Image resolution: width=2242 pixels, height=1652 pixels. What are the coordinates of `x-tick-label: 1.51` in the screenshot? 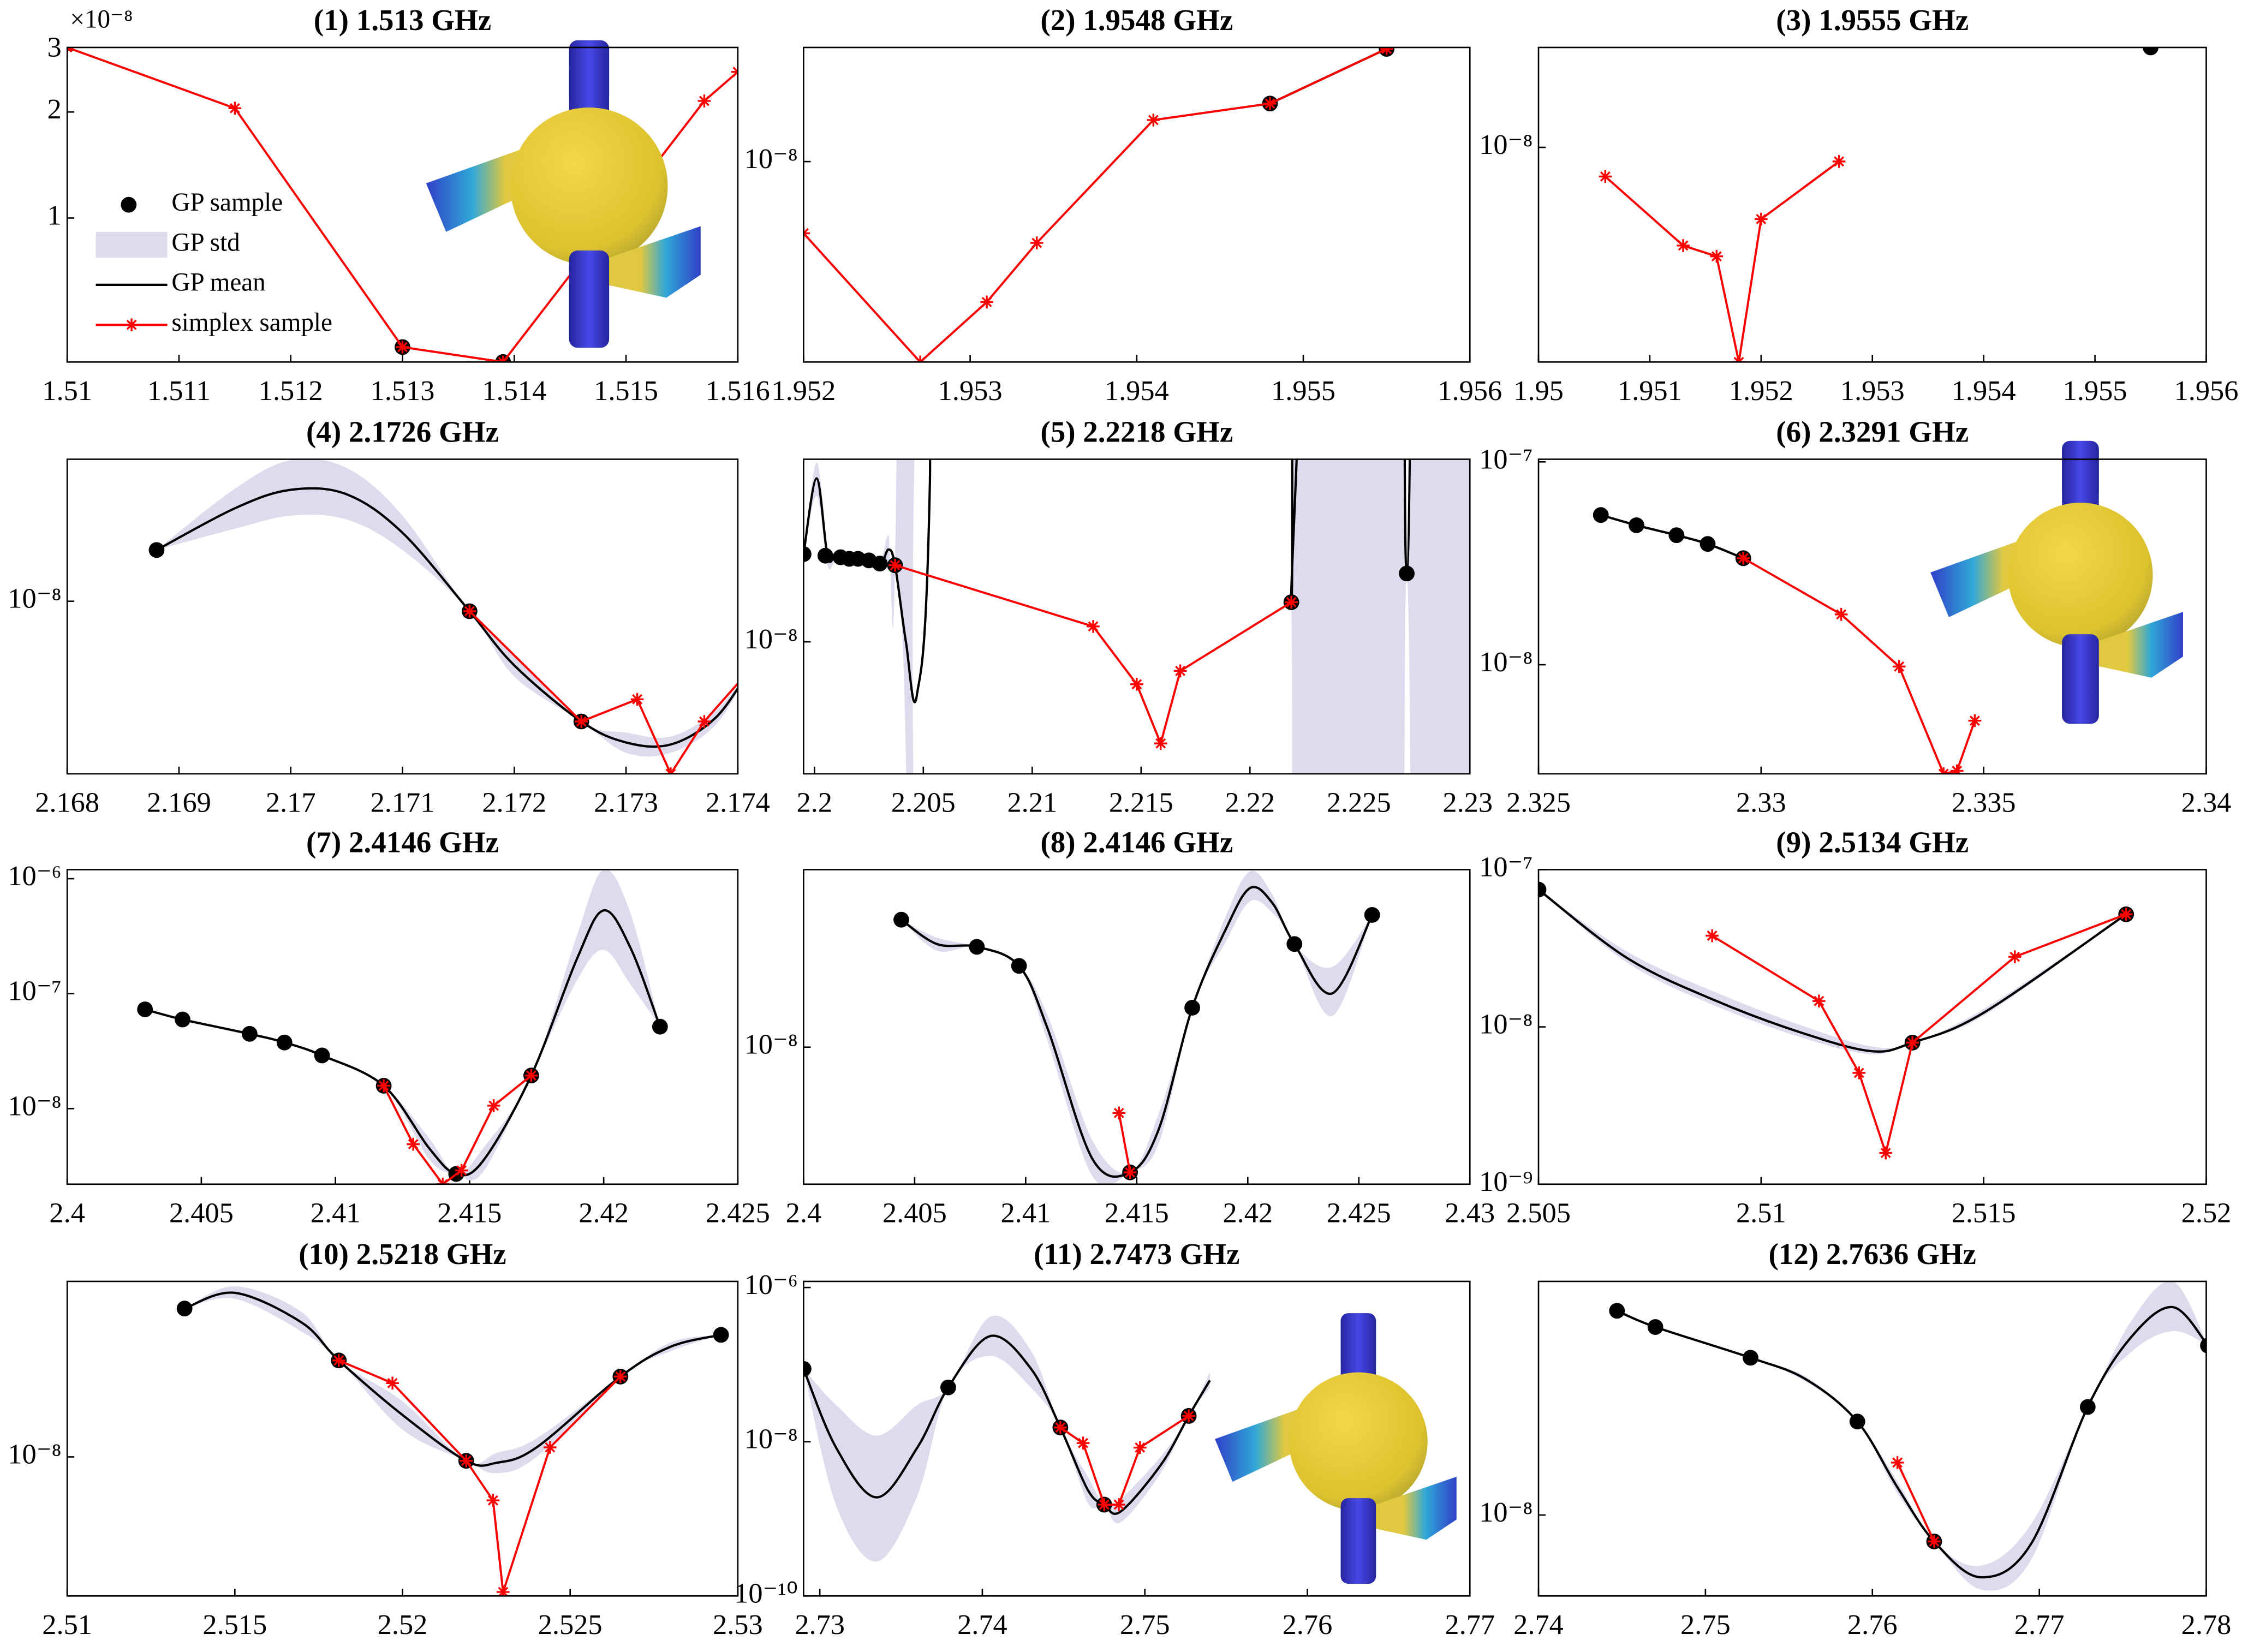 It's located at (67, 391).